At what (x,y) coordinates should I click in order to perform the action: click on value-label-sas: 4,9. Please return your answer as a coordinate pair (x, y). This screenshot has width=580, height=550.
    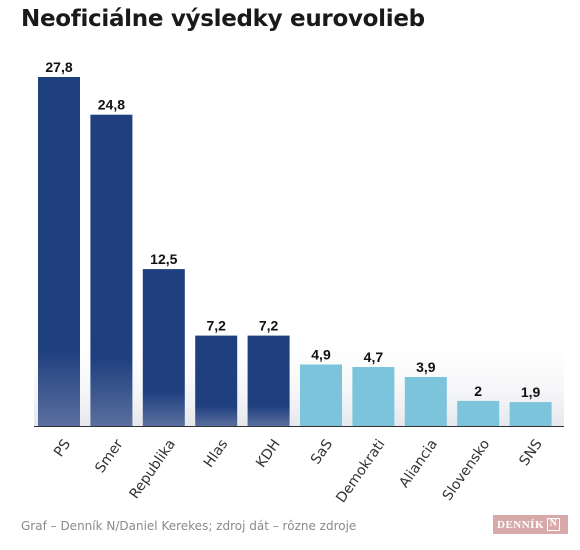
    Looking at the image, I should click on (321, 355).